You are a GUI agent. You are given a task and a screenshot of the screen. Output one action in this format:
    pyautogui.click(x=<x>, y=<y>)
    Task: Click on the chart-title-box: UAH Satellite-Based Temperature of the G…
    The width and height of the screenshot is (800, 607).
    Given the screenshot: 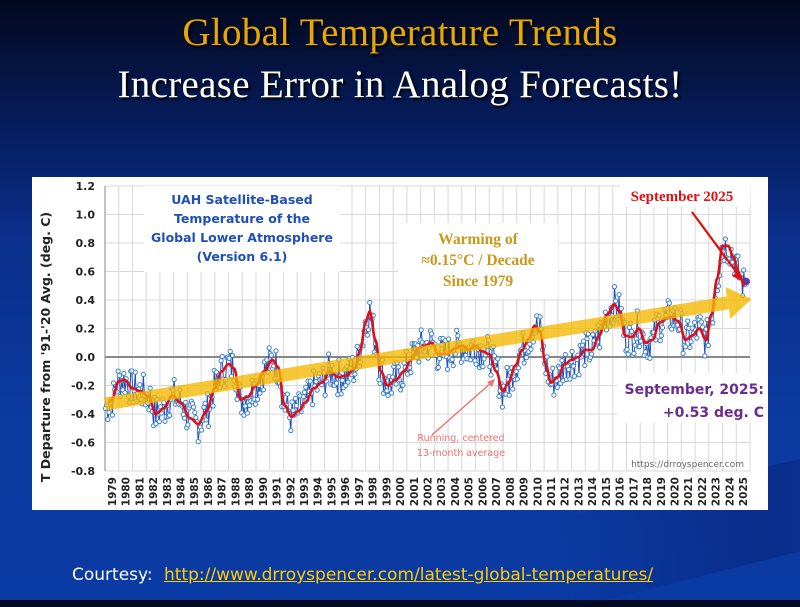 What is the action you would take?
    pyautogui.click(x=242, y=229)
    